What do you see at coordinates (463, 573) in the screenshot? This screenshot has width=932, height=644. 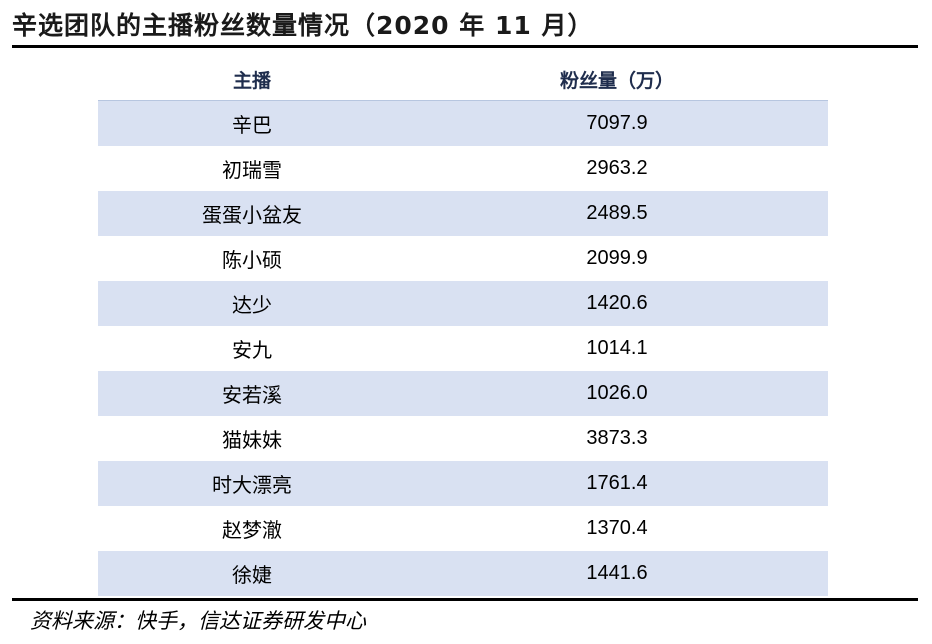 I see `table-row: 徐婕 1441.6` at bounding box center [463, 573].